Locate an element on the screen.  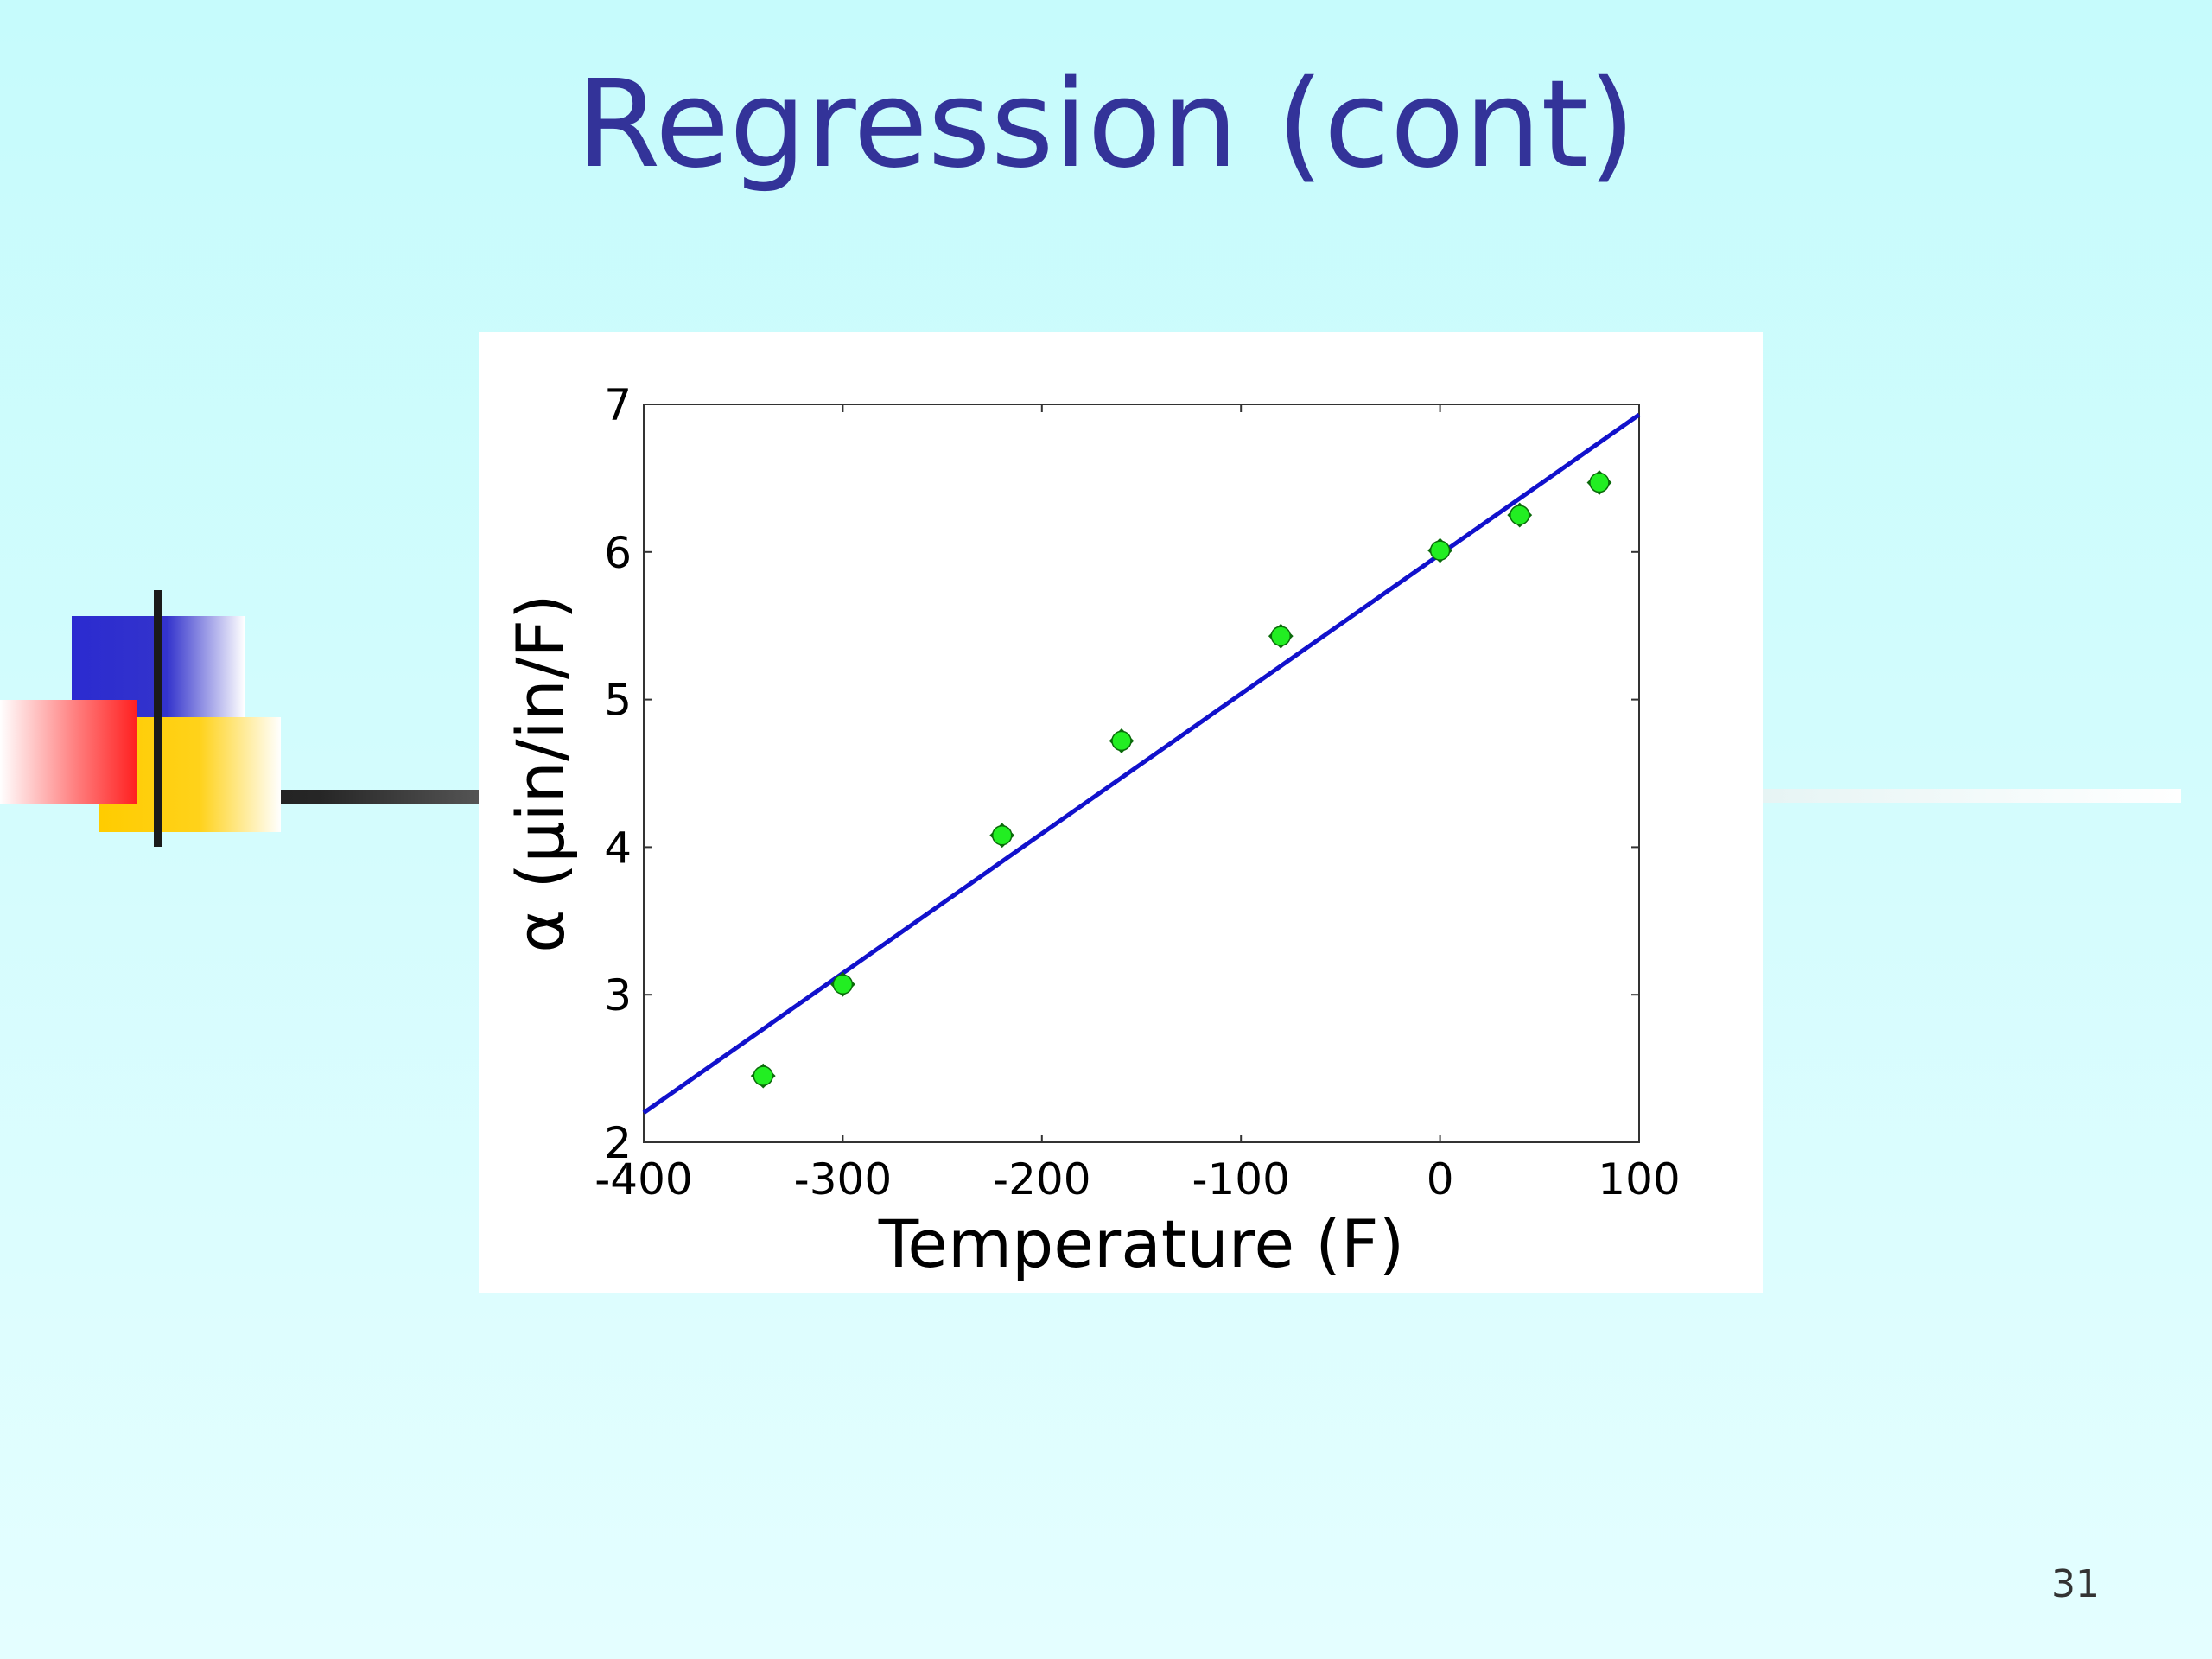
x-tick-label: -300 is located at coordinates (843, 1179).